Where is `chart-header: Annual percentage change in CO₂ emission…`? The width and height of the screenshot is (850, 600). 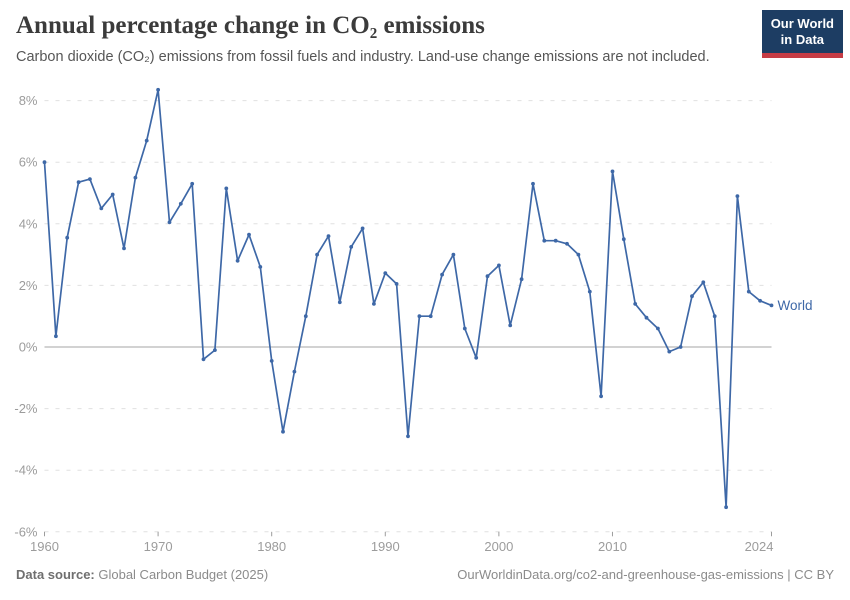 chart-header: Annual percentage change in CO₂ emission… is located at coordinates (385, 38).